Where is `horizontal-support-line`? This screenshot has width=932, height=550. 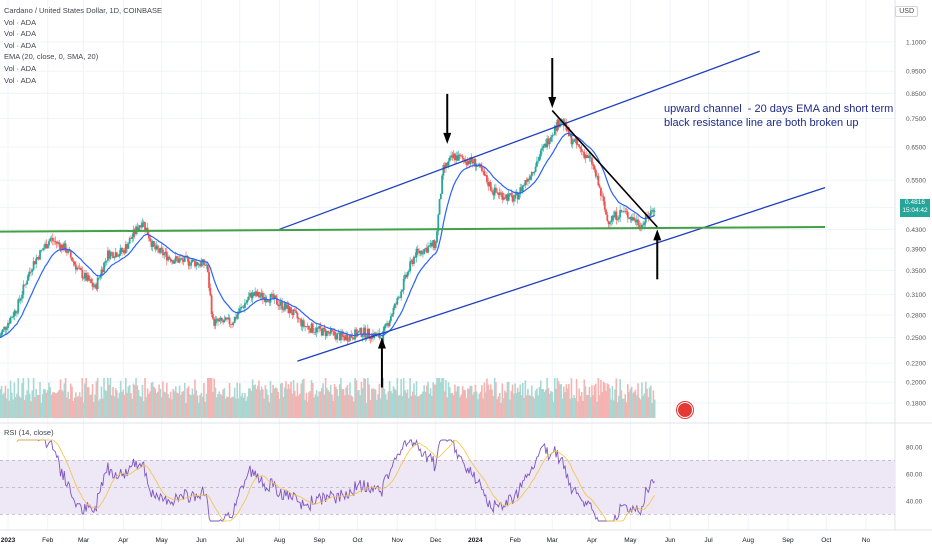
horizontal-support-line is located at coordinates (413, 229).